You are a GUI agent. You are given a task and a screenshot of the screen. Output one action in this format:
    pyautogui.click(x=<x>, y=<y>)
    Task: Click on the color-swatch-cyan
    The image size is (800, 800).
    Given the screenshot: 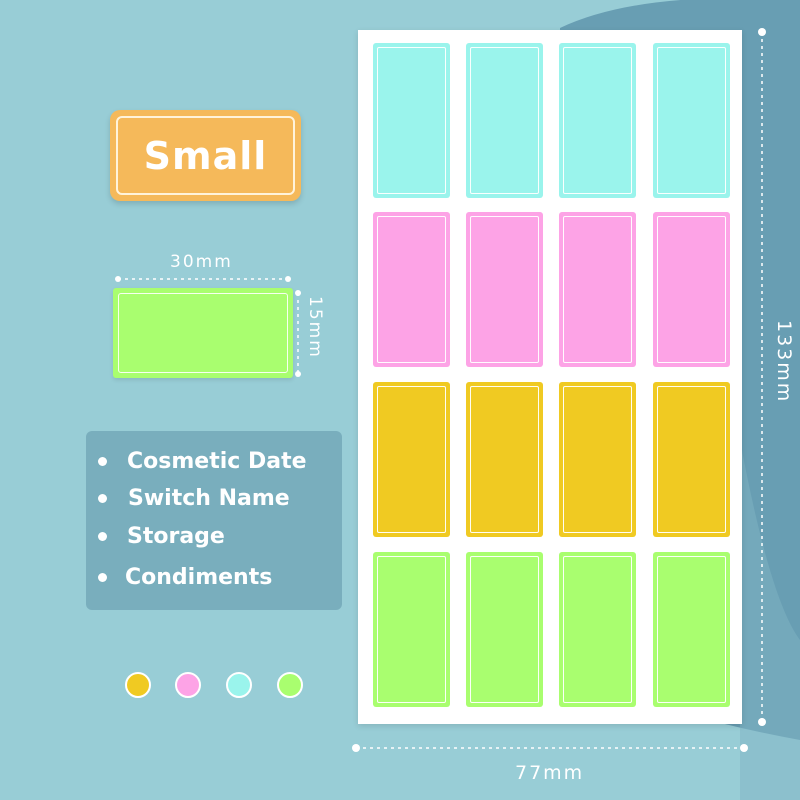 What is the action you would take?
    pyautogui.click(x=239, y=685)
    